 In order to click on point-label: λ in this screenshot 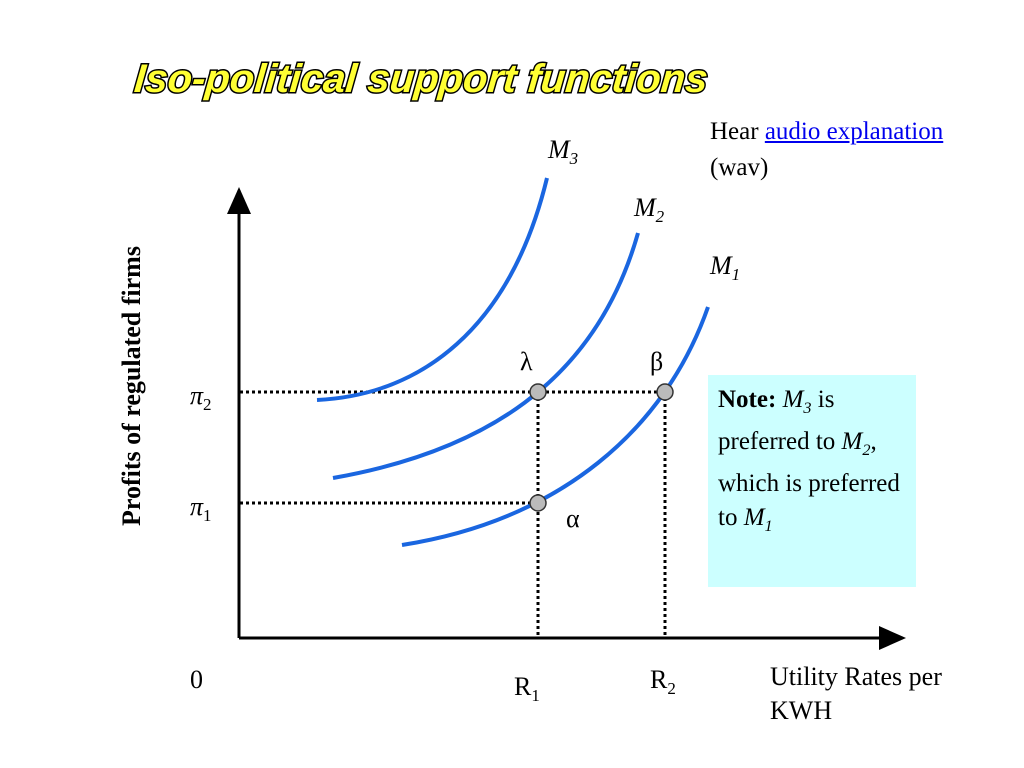, I will do `click(526, 361)`.